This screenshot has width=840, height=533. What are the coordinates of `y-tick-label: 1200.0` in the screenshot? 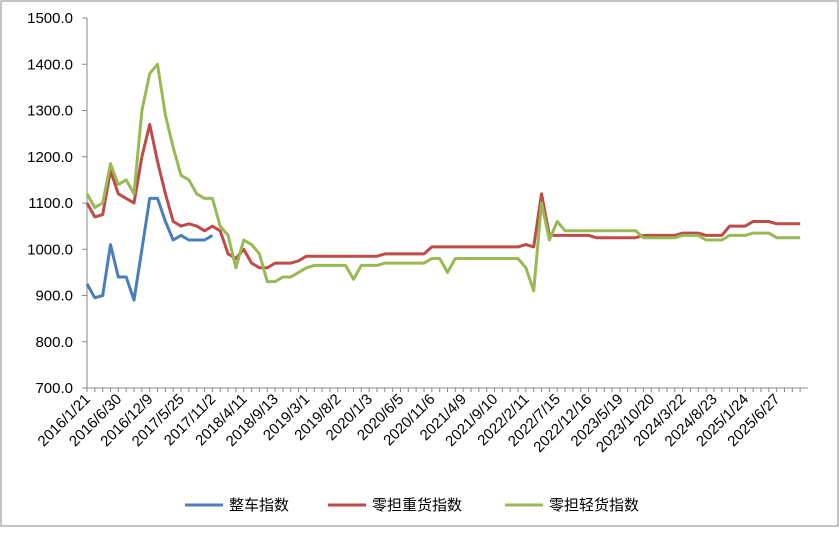 It's located at (50, 157).